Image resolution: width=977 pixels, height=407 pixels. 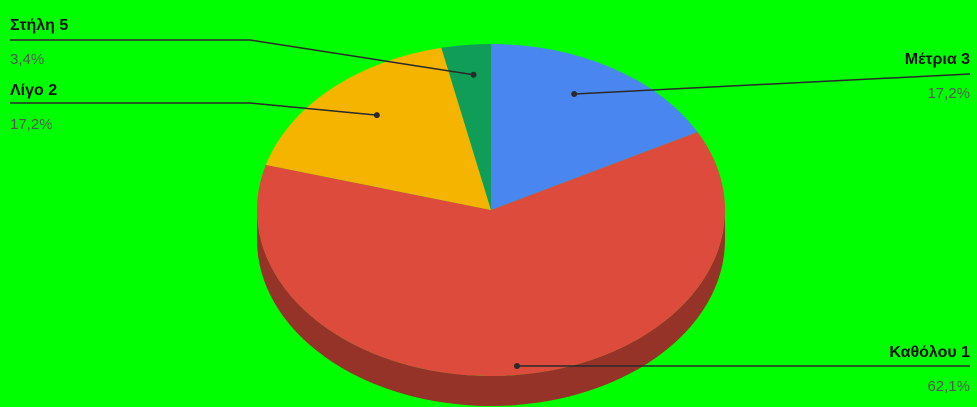 I want to click on slice-percent-λίγο-2: 17,2%, so click(x=31, y=124).